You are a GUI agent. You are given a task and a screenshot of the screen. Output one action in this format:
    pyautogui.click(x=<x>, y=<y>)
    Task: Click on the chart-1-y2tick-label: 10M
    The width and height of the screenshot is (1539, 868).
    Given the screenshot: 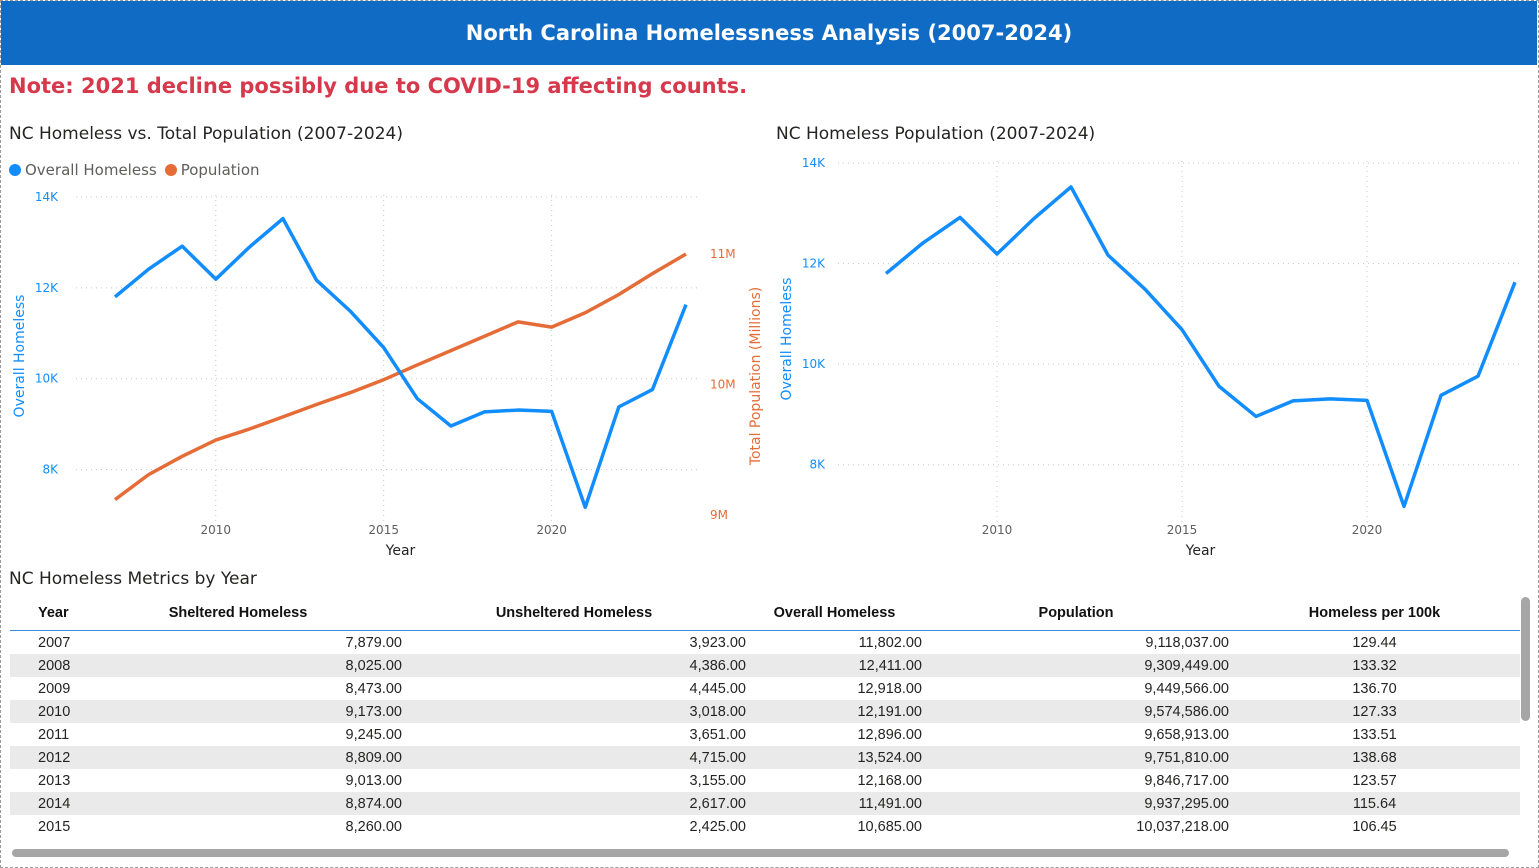 What is the action you would take?
    pyautogui.click(x=723, y=385)
    